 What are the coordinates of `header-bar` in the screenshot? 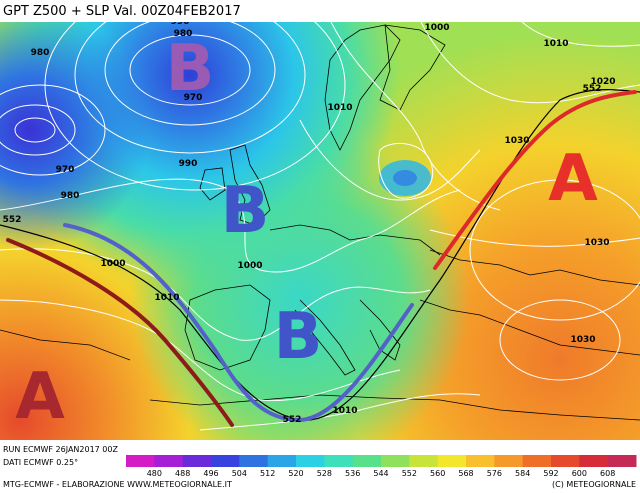 It's located at (320, 11).